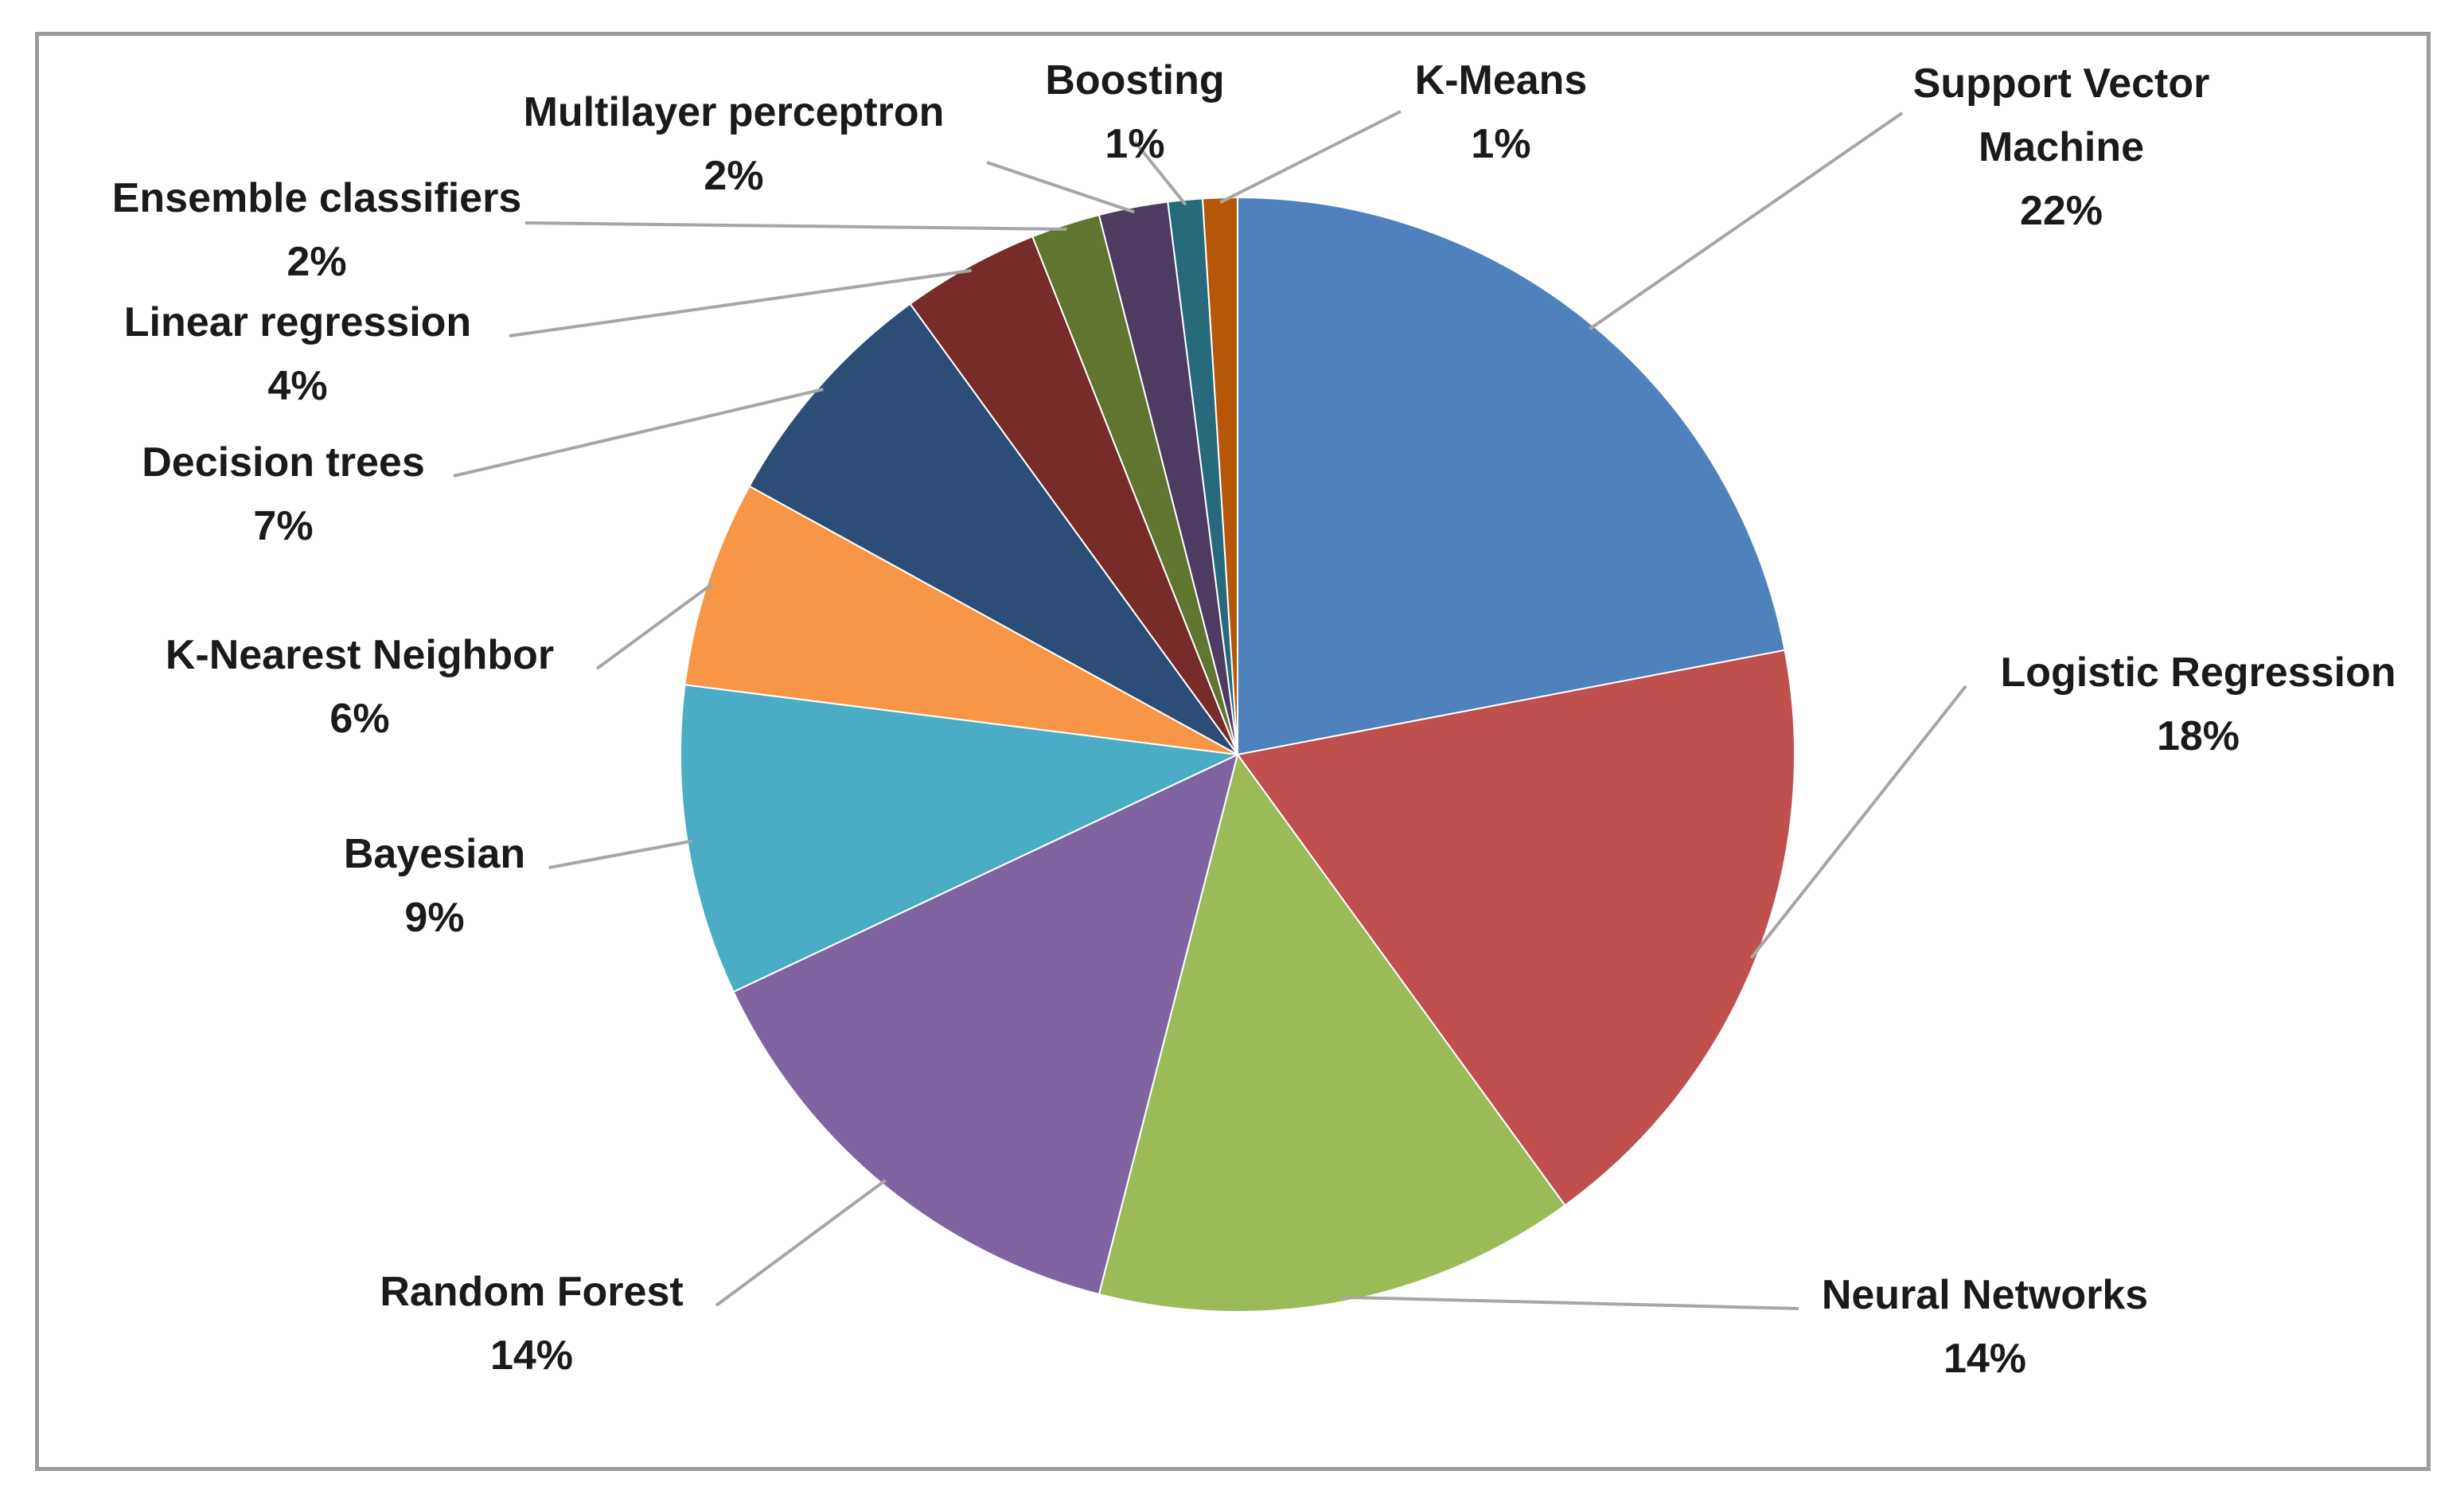 This screenshot has height=1506, width=2464. I want to click on slice-name: Decision trees, so click(283, 463).